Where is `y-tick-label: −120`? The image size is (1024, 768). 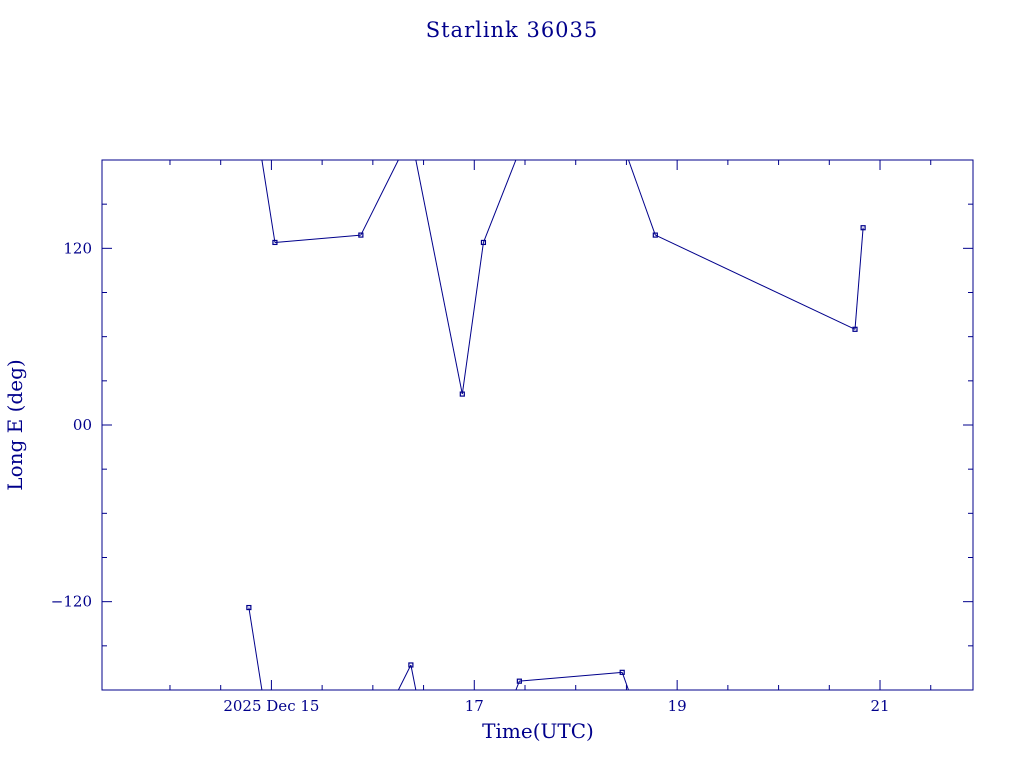
y-tick-label: −120 is located at coordinates (71, 602).